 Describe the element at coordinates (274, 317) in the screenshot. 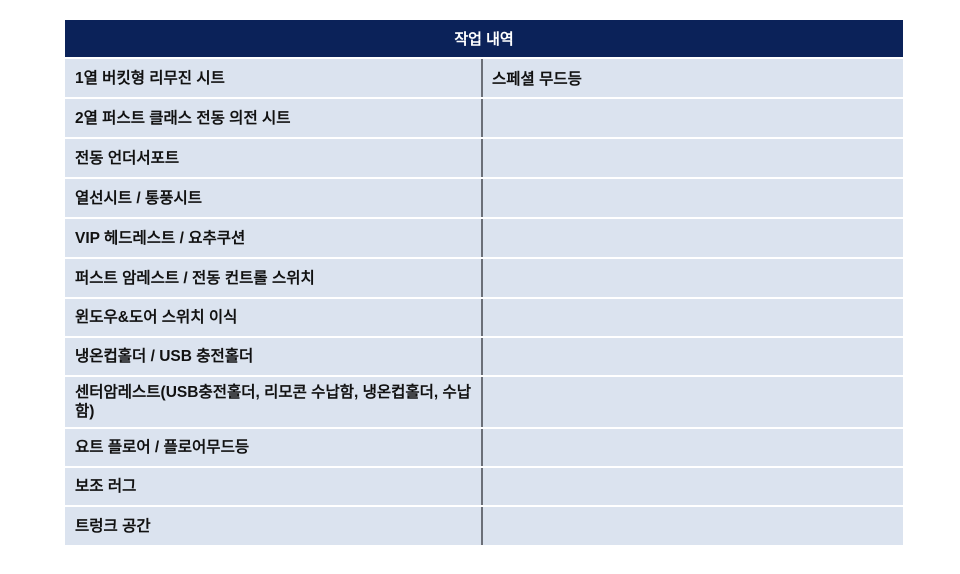

I see `work-item: 윈도우&도어 스위치 이식` at that location.